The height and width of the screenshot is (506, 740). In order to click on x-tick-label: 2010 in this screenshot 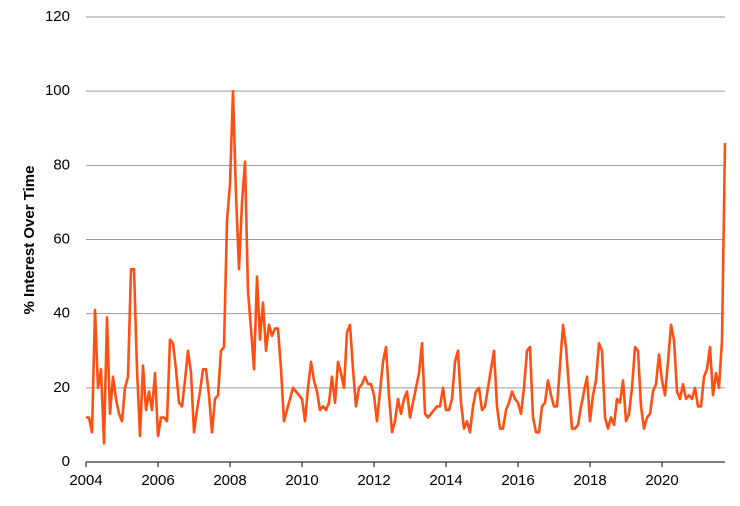, I will do `click(301, 480)`.